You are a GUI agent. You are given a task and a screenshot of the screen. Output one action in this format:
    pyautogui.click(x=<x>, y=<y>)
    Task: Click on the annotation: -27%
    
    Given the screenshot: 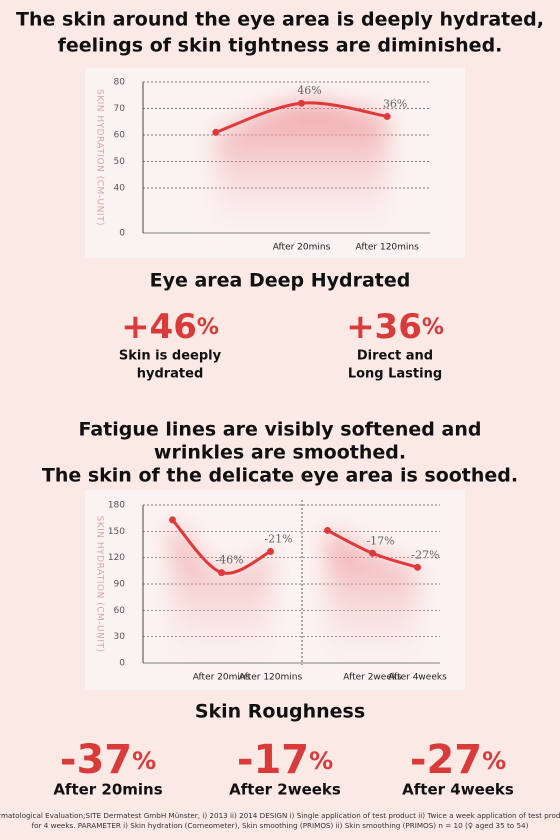 What is the action you would take?
    pyautogui.click(x=425, y=554)
    